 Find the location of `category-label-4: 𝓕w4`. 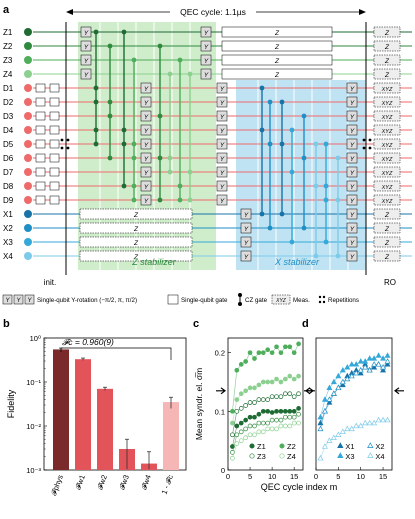

category-label-4: 𝓕w4 is located at coordinates (146, 482).